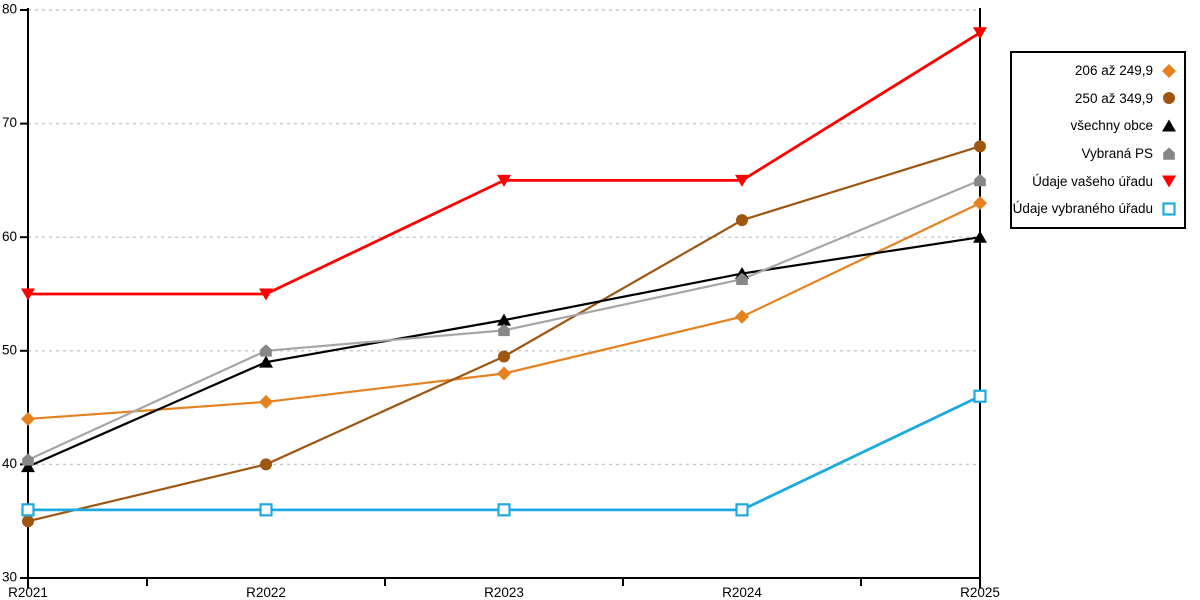 Image resolution: width=1200 pixels, height=600 pixels. I want to click on legend-item-1: 250 až 349,9, so click(1096, 98).